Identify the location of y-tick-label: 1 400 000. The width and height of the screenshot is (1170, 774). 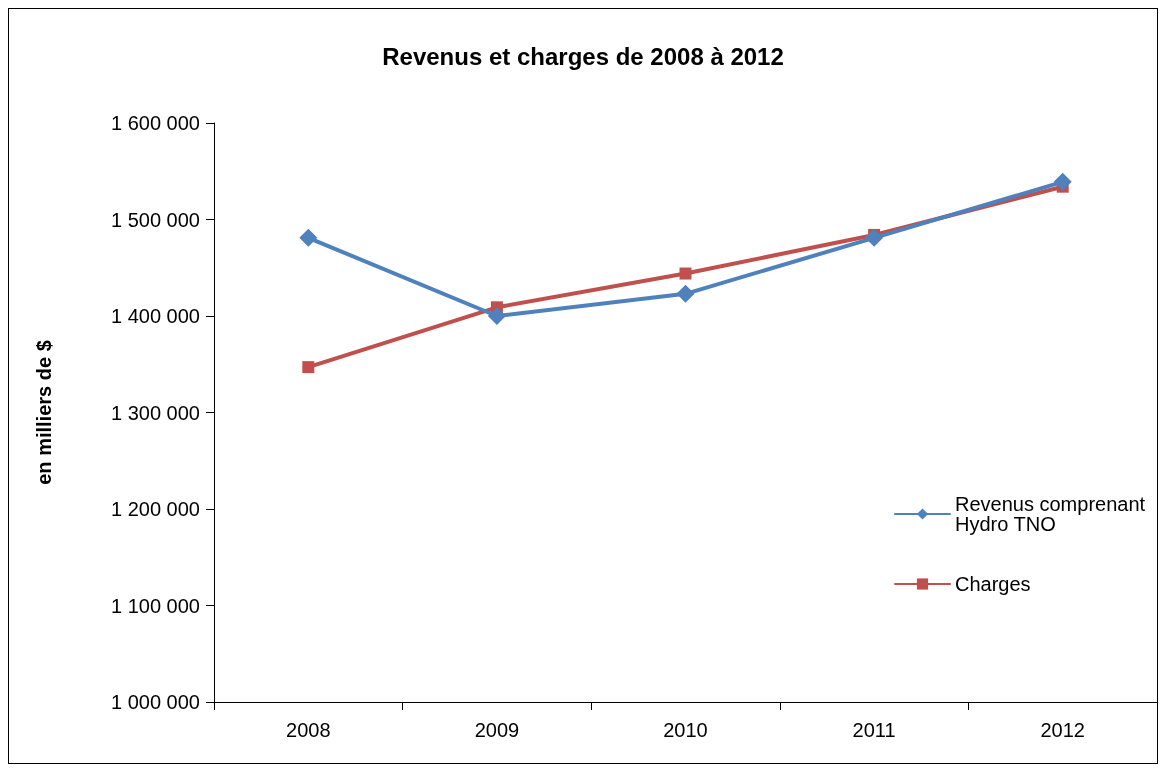
(155, 316).